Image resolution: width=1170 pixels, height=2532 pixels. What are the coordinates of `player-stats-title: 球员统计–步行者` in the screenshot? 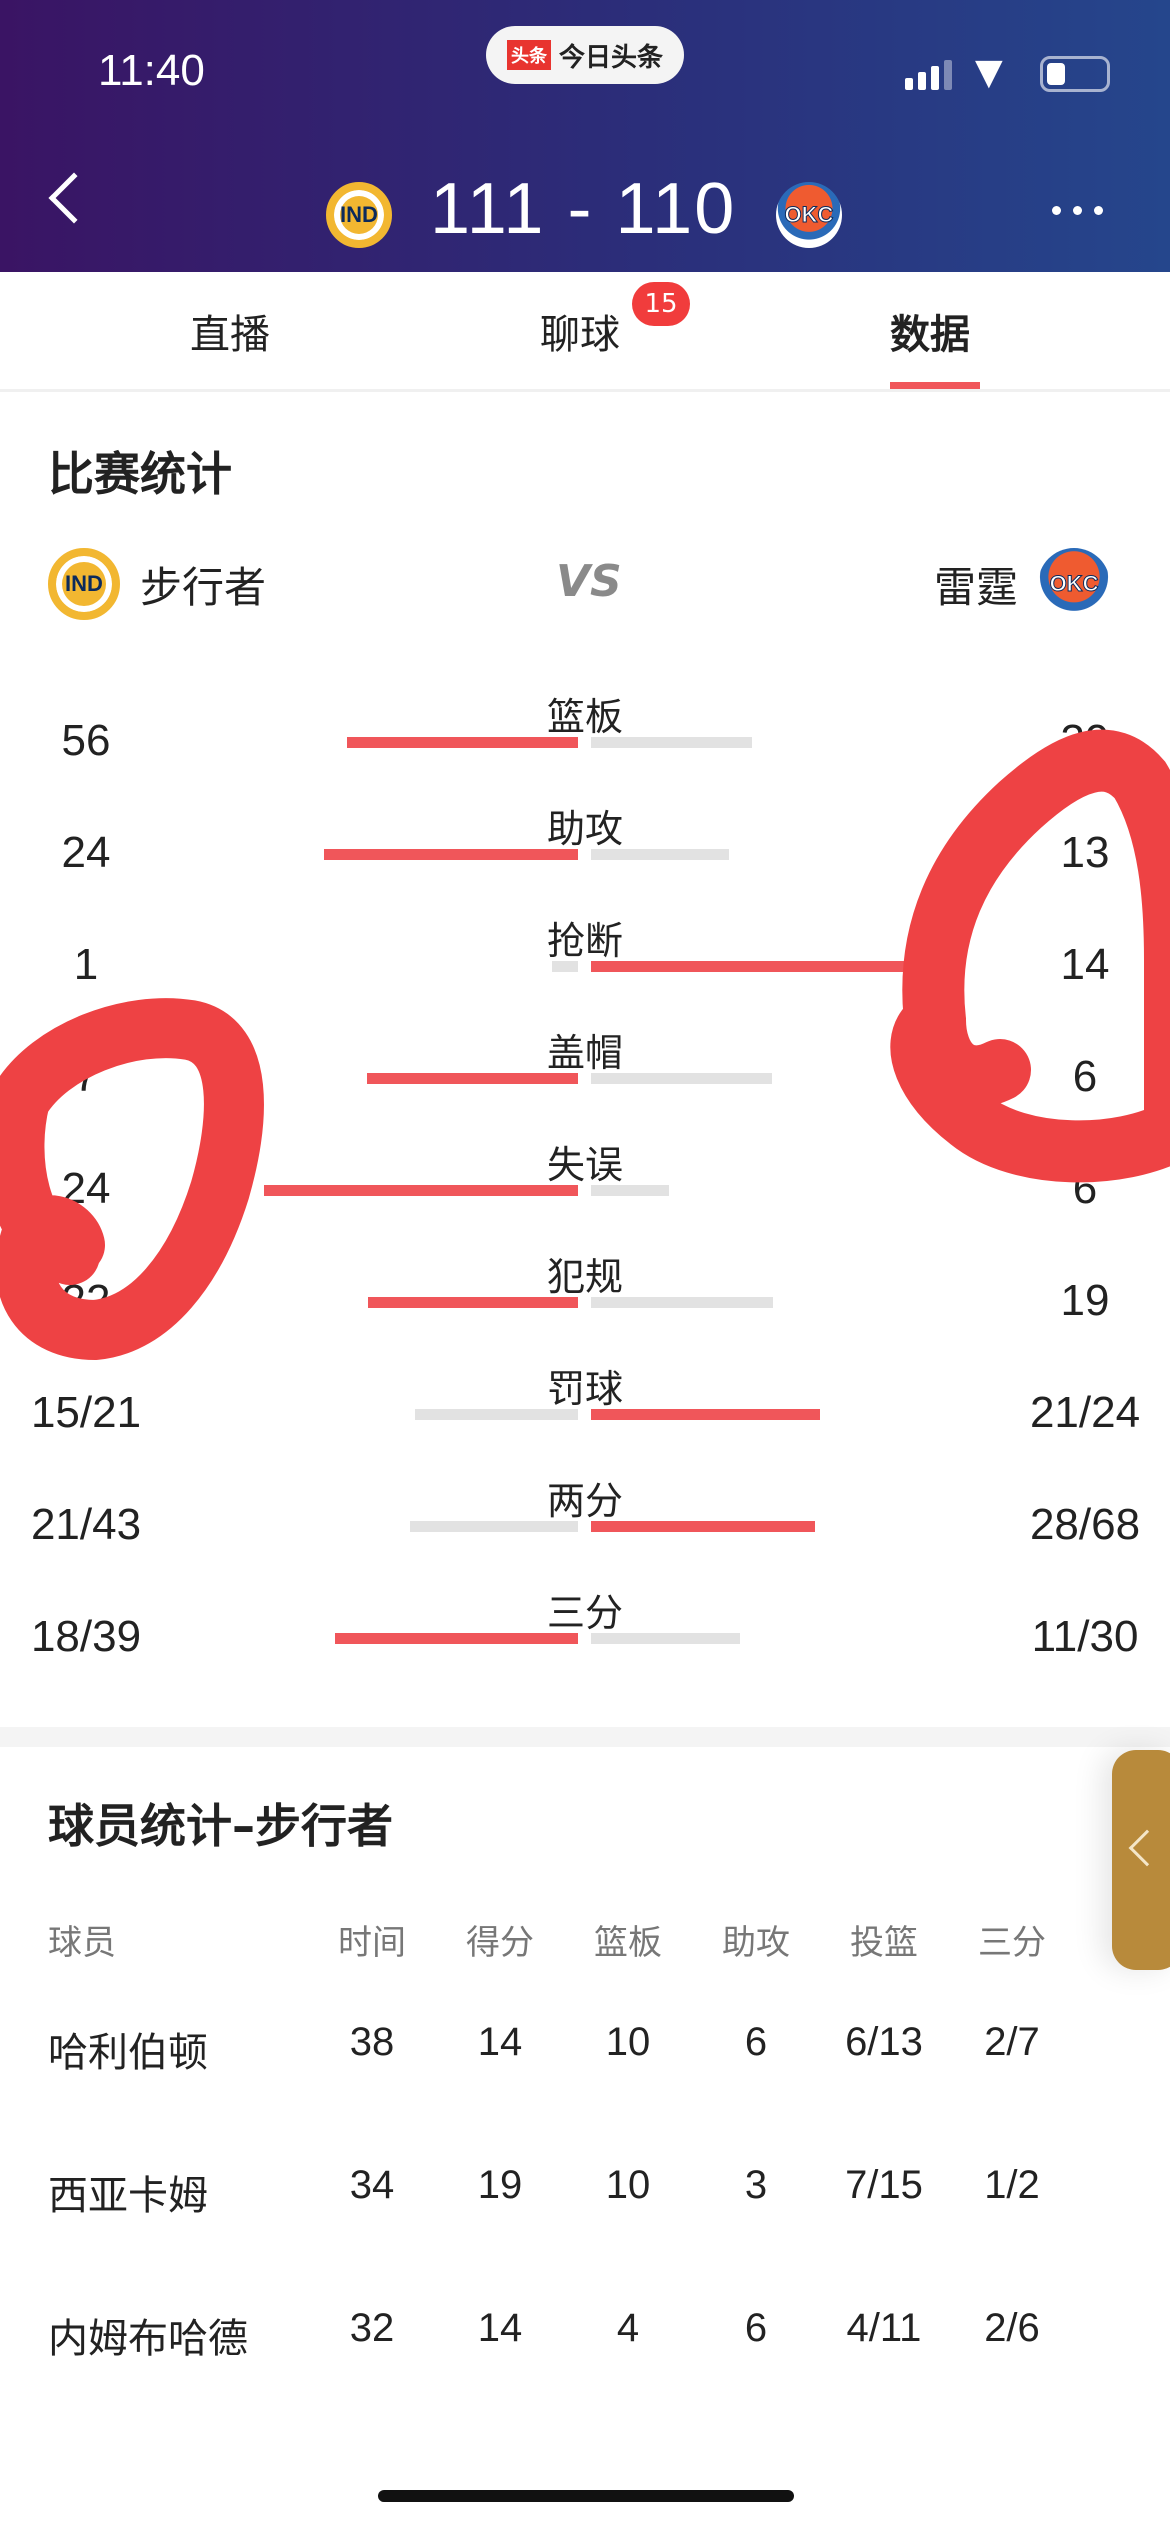 It's located at (220, 1826).